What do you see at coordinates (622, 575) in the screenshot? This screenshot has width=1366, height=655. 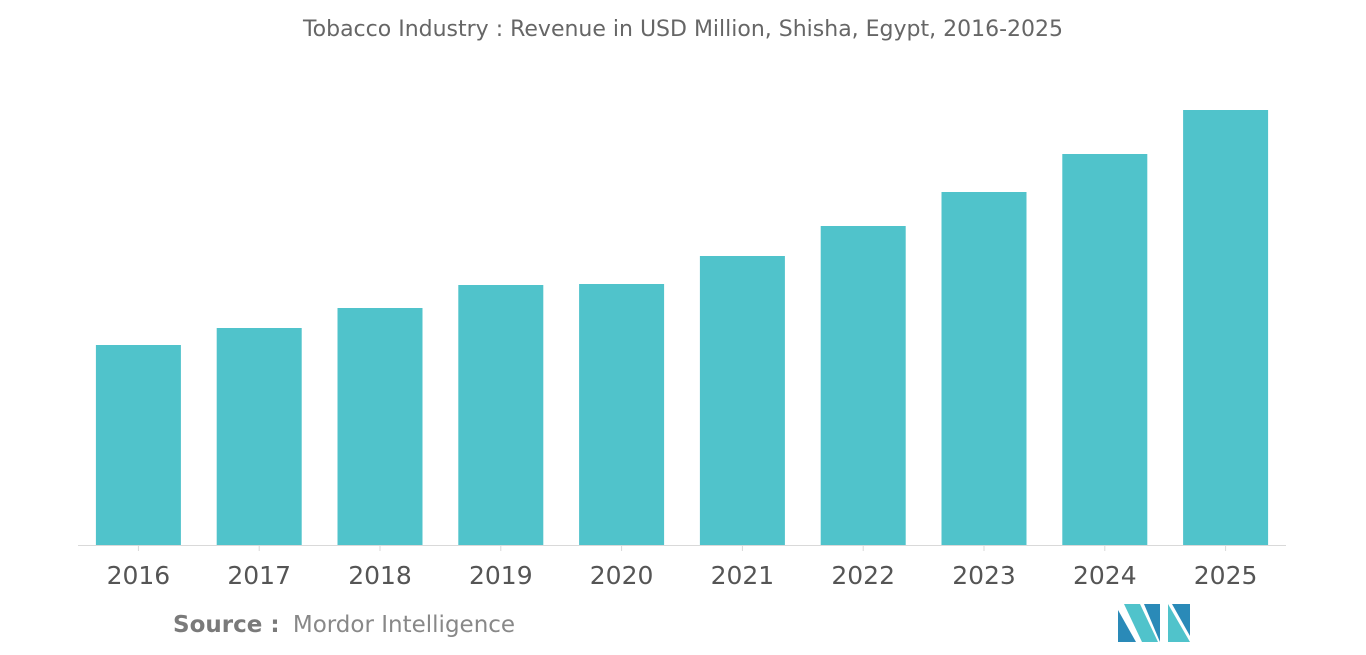 I see `x-tick-label-2020: 2020` at bounding box center [622, 575].